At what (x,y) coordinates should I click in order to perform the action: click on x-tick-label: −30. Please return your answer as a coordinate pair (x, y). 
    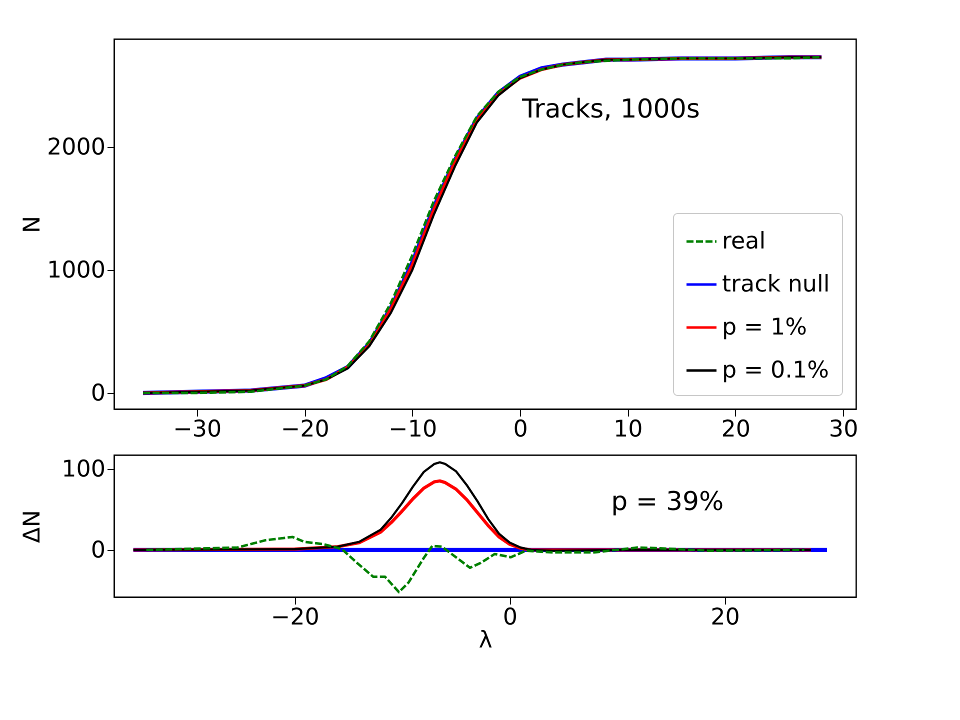
    Looking at the image, I should click on (197, 429).